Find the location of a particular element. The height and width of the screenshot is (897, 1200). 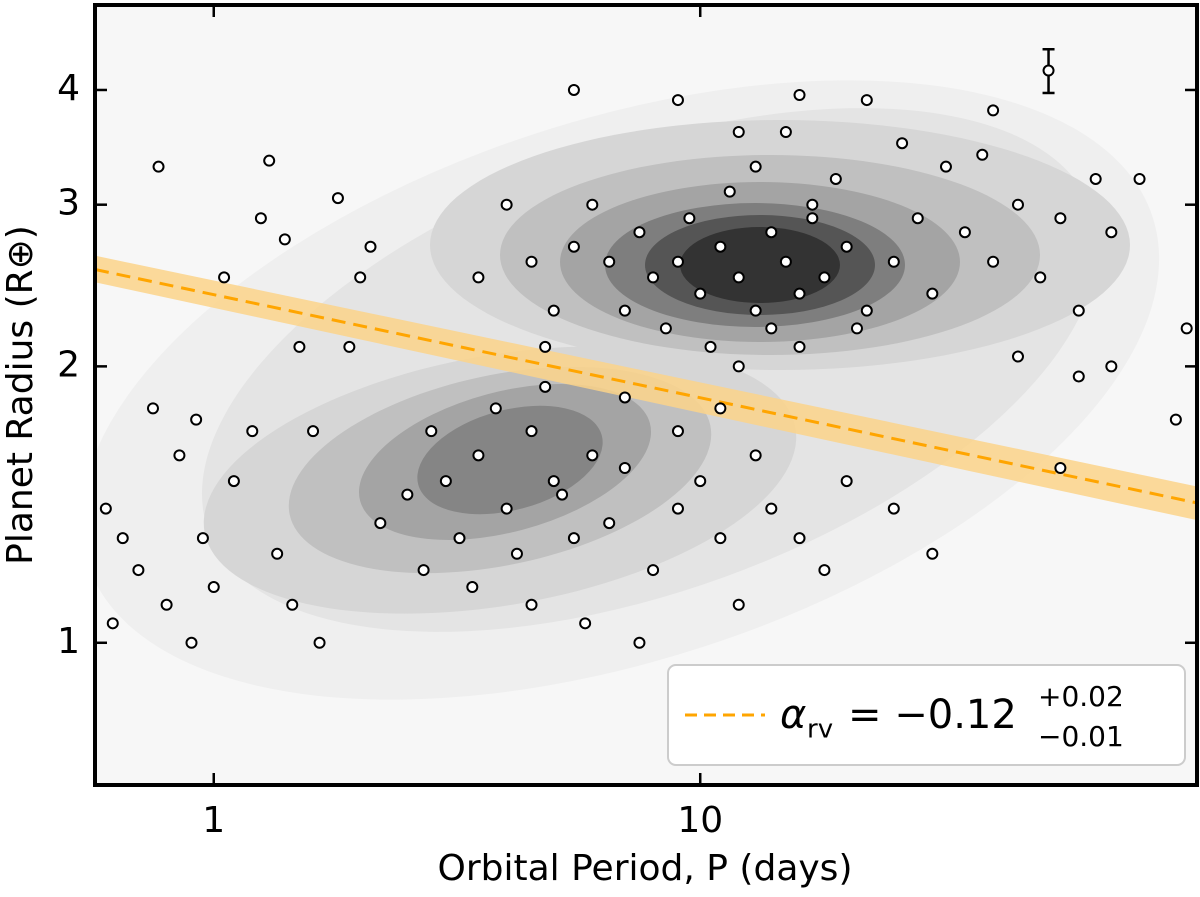

y-tick-label: 2 is located at coordinates (68, 364).